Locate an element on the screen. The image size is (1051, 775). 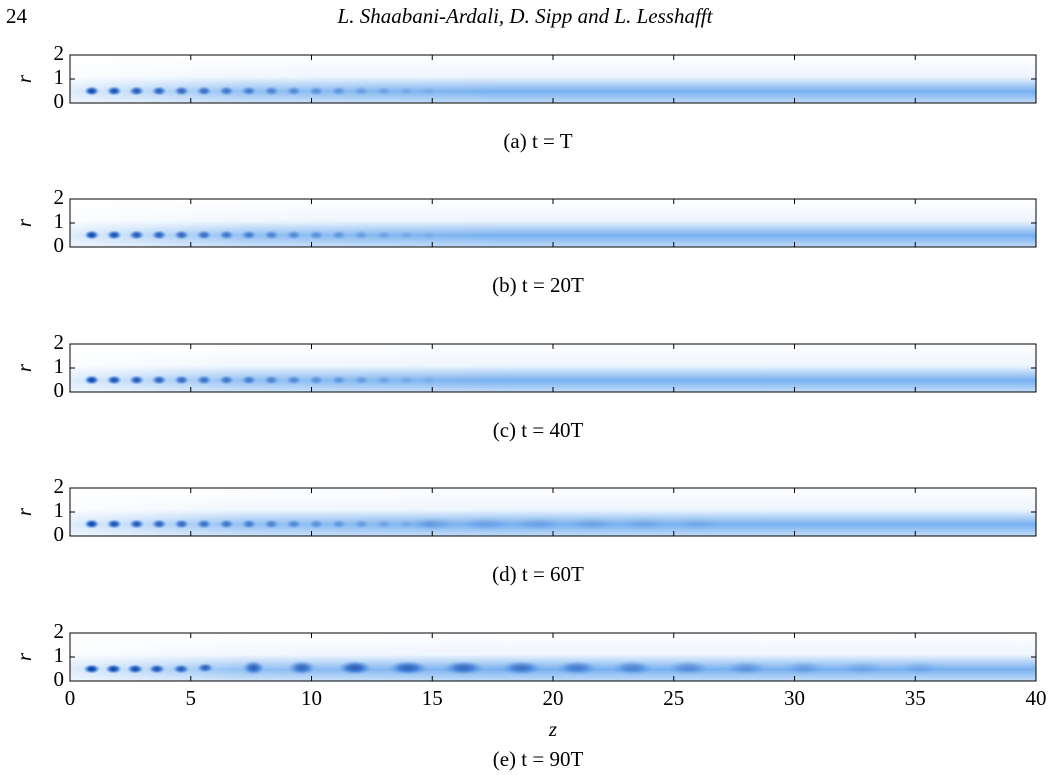
x-tick-label: 35 is located at coordinates (915, 698).